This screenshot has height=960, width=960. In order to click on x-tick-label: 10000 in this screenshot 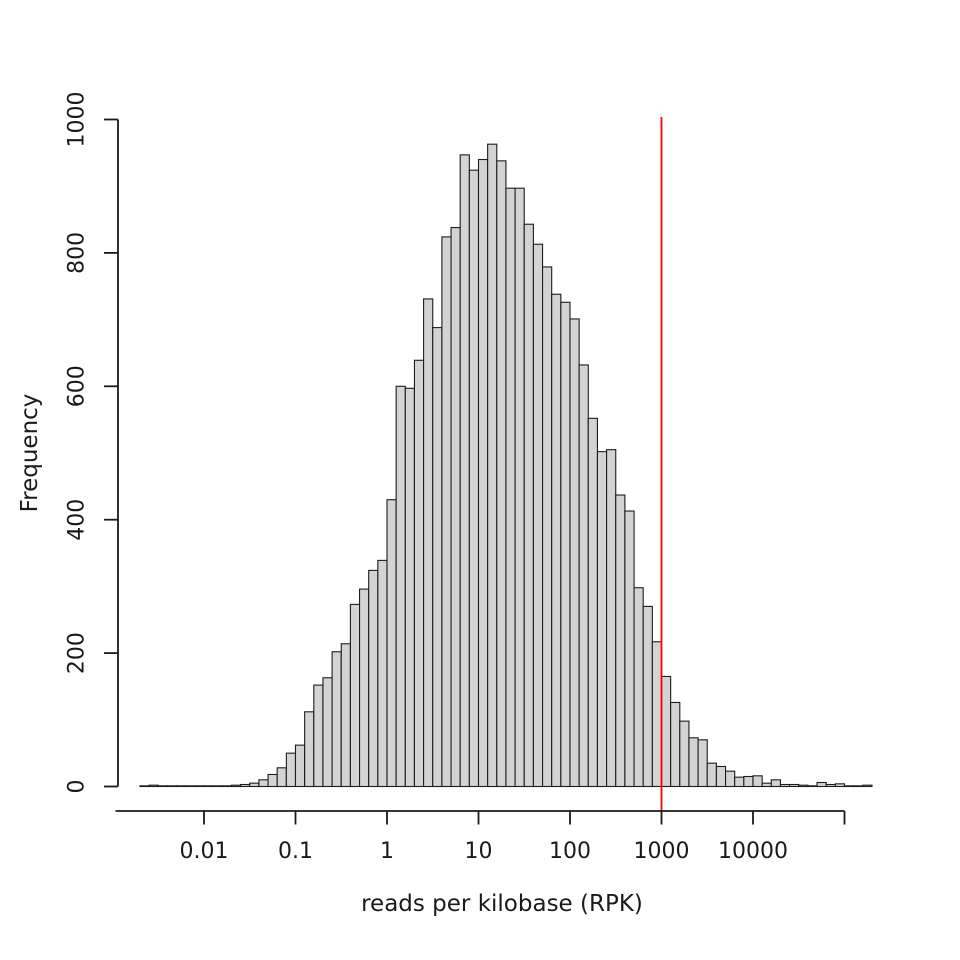, I will do `click(753, 851)`.